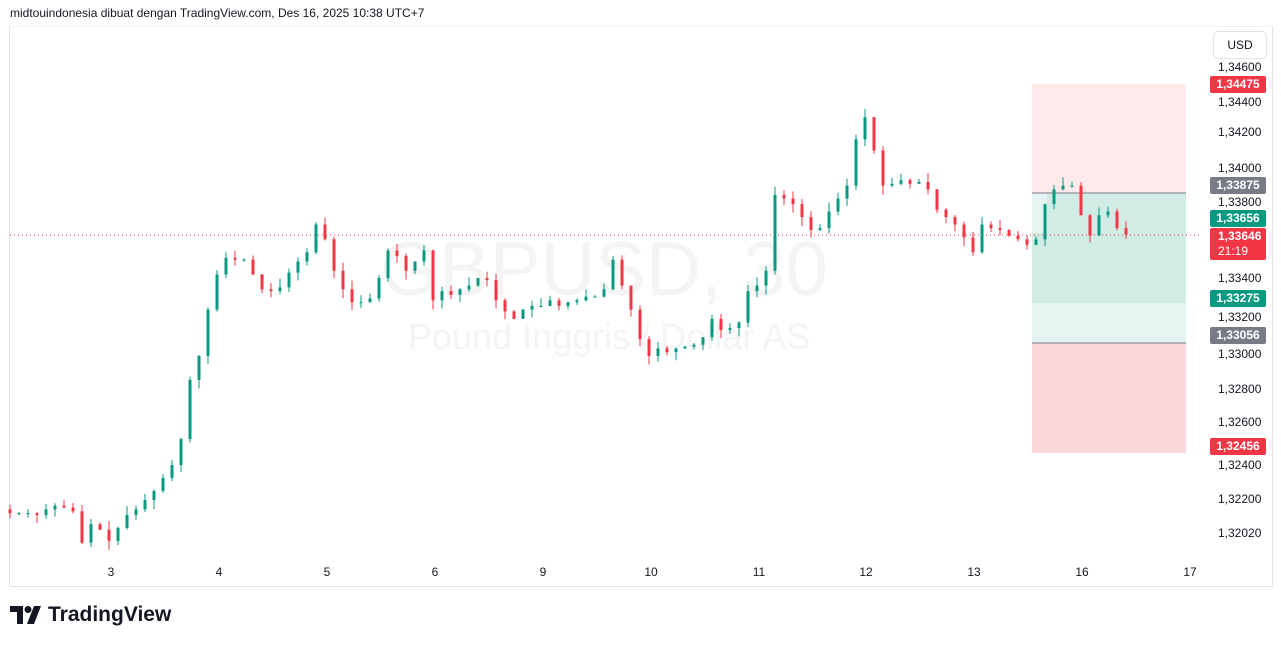 This screenshot has width=1281, height=646. What do you see at coordinates (1109, 398) in the screenshot?
I see `stop-zone` at bounding box center [1109, 398].